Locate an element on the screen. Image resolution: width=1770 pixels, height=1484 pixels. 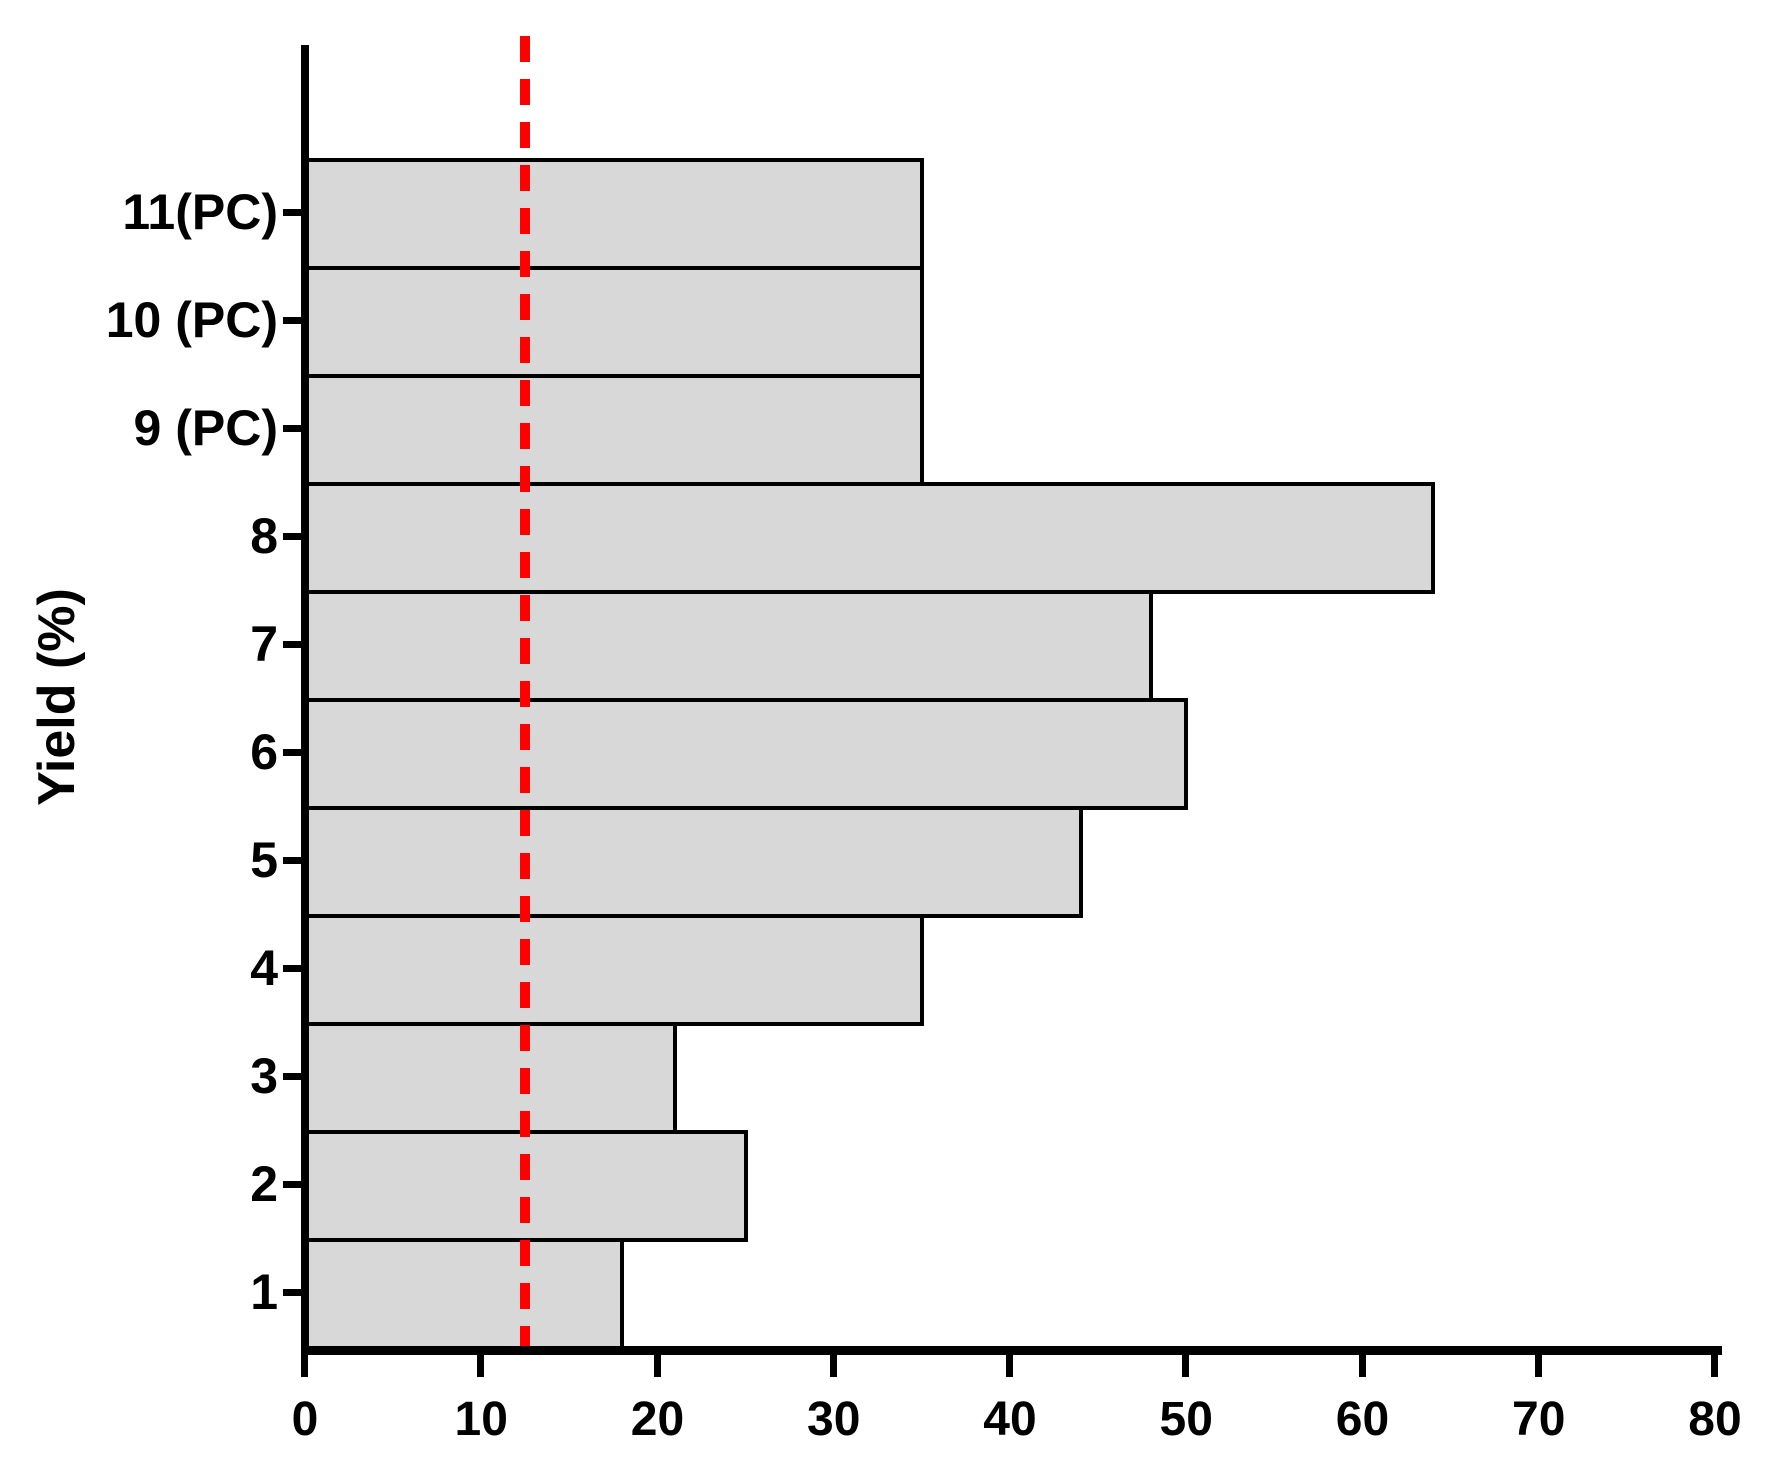
y-tick-label: 6 is located at coordinates (264, 752).